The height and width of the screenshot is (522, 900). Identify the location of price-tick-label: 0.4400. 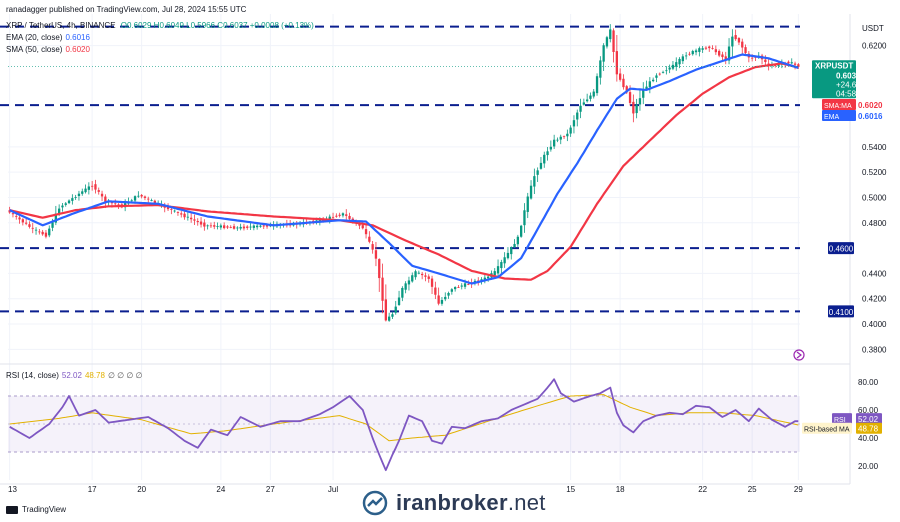
(874, 273).